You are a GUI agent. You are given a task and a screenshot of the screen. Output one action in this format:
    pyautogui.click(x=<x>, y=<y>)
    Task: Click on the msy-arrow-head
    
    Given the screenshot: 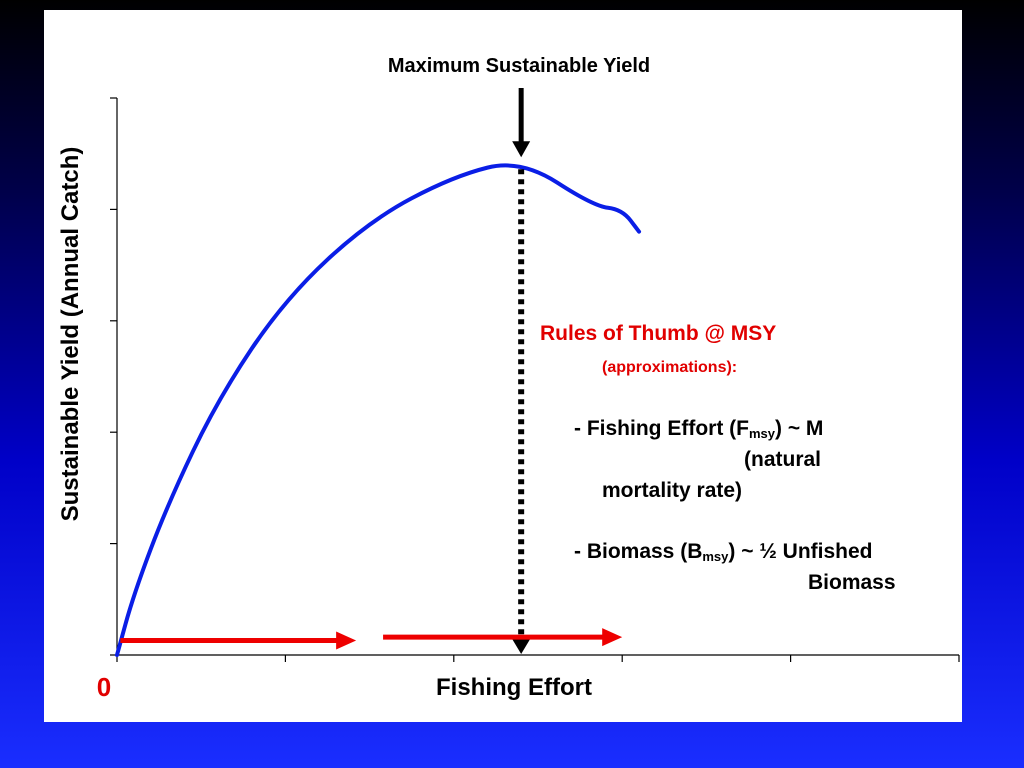 What is the action you would take?
    pyautogui.click(x=521, y=149)
    